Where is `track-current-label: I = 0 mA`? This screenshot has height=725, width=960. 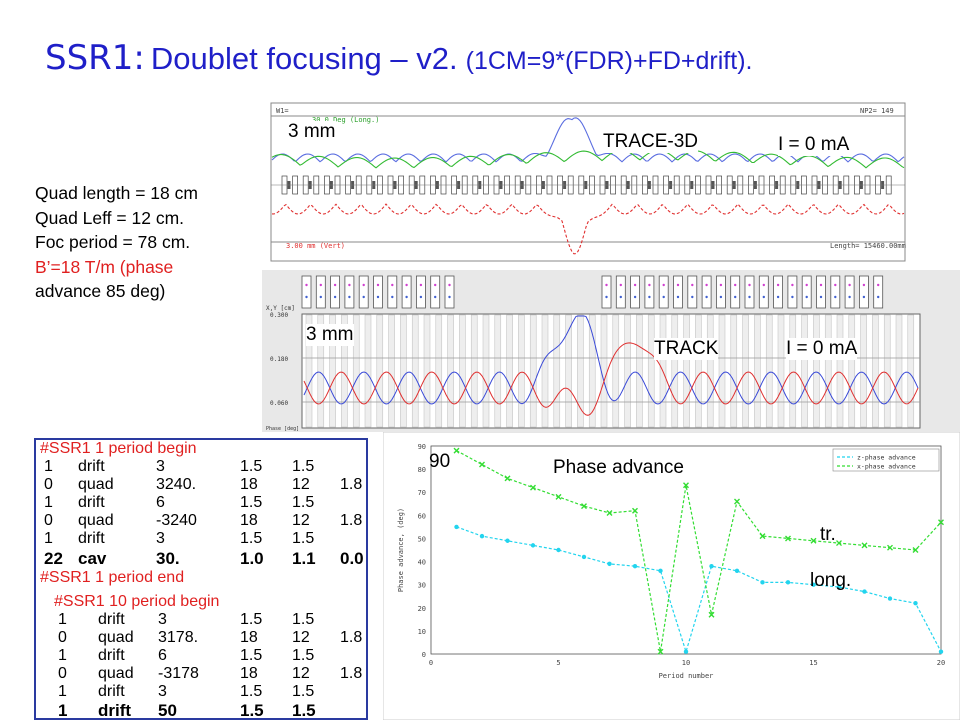 track-current-label: I = 0 mA is located at coordinates (822, 349).